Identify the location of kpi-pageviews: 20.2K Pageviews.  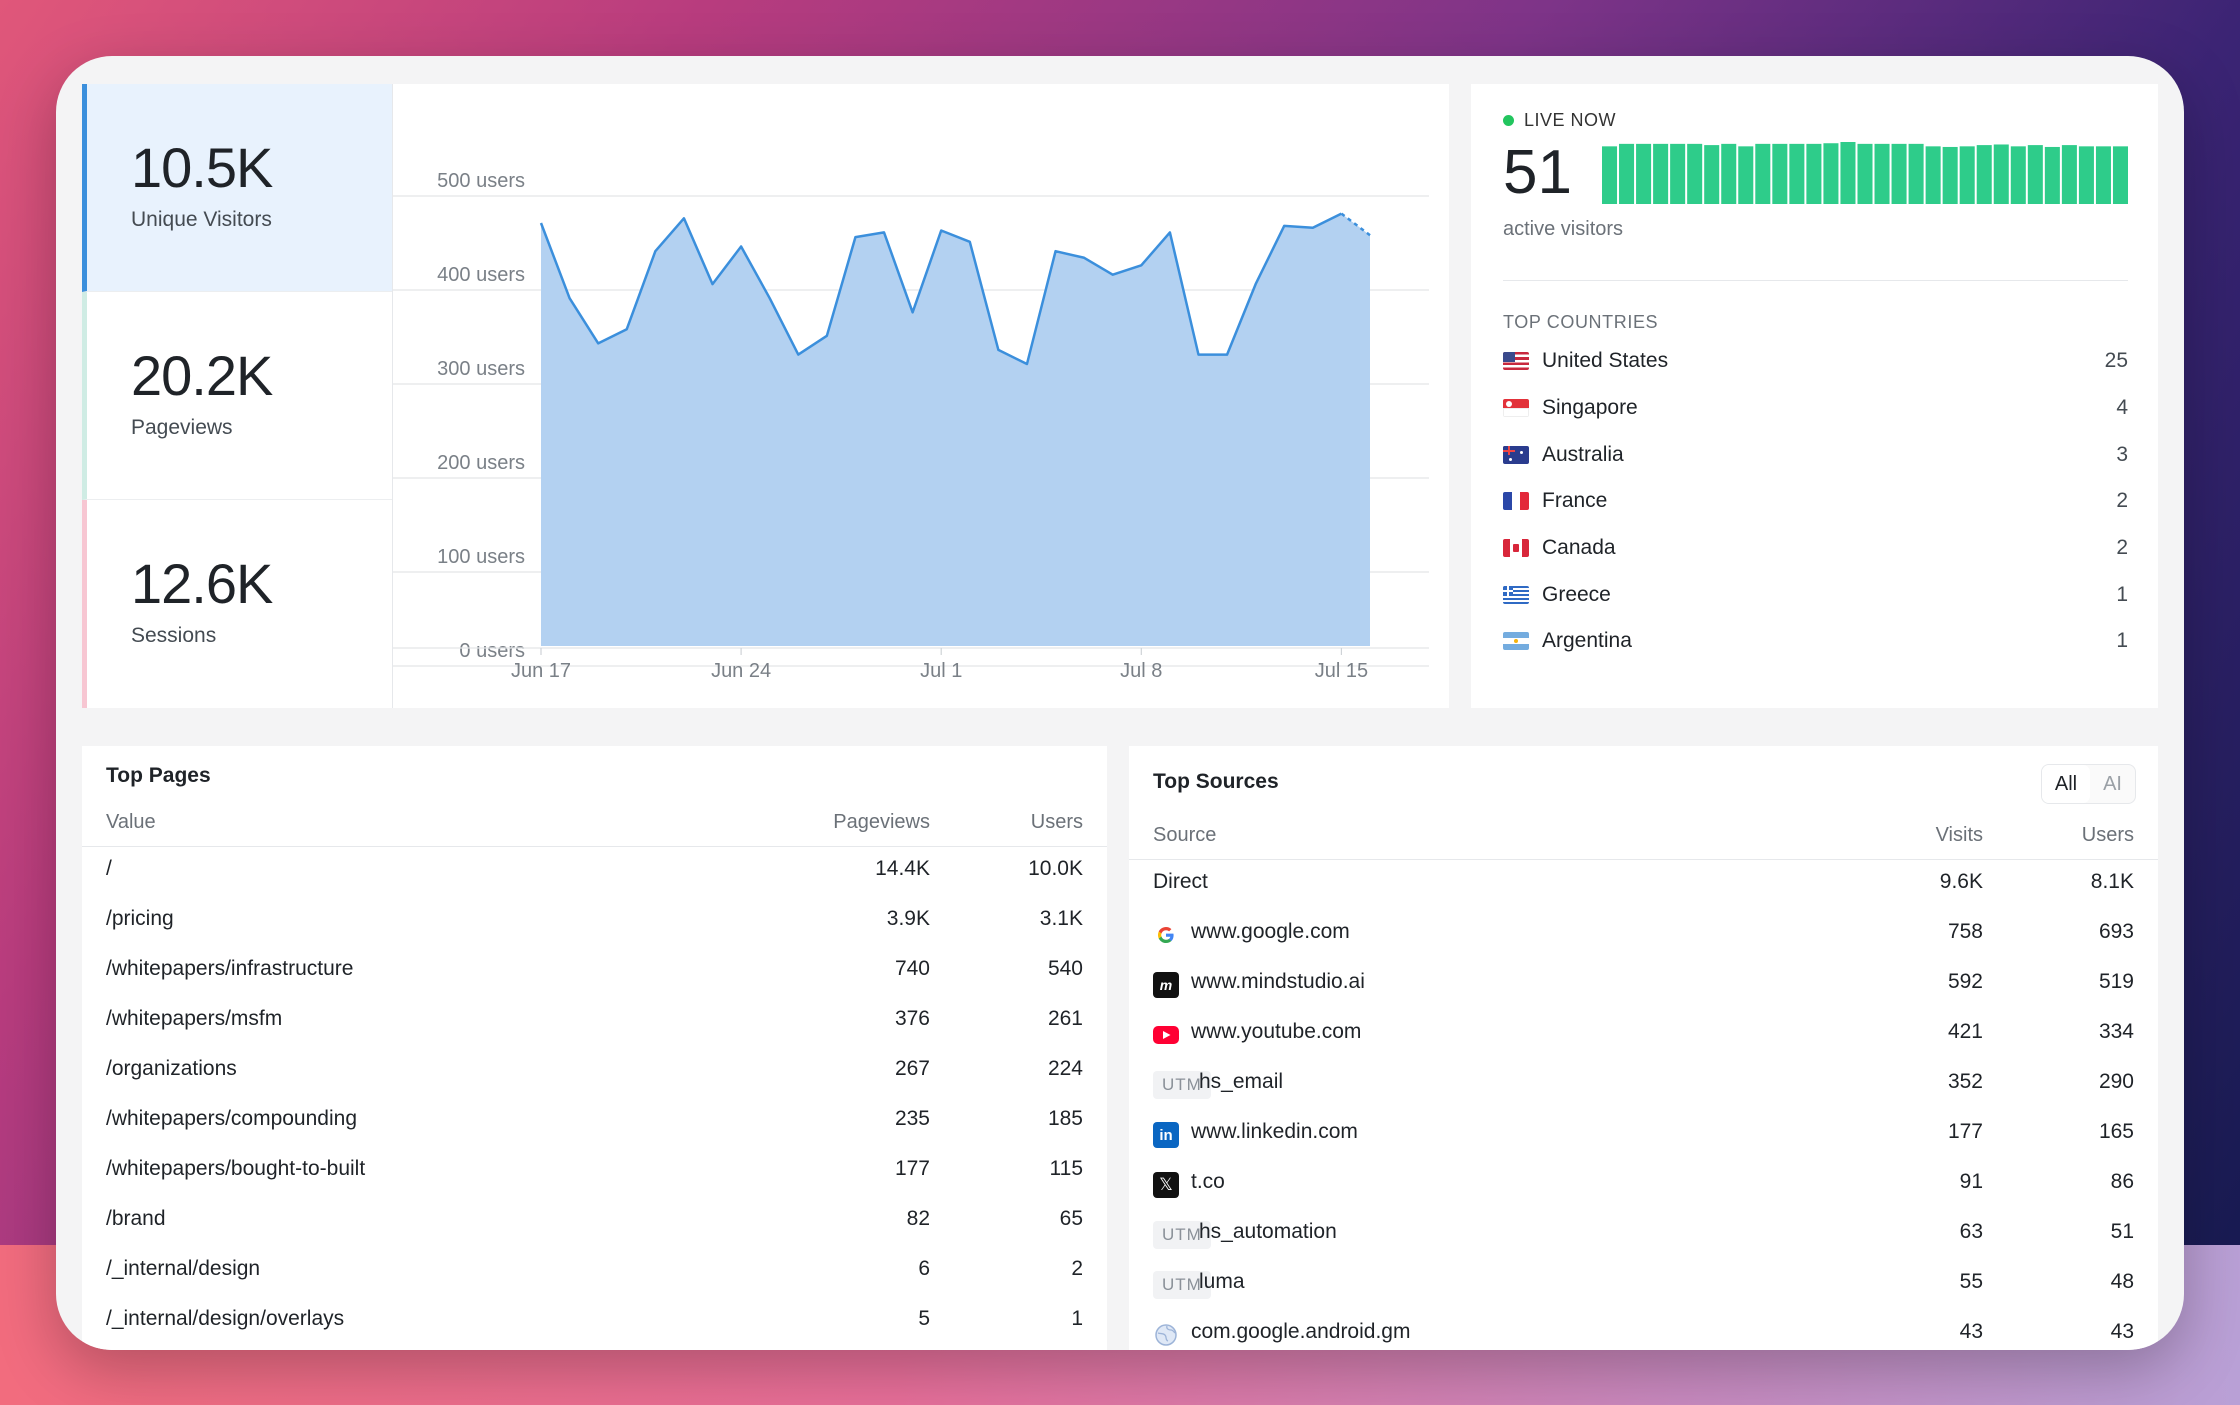
(237, 396).